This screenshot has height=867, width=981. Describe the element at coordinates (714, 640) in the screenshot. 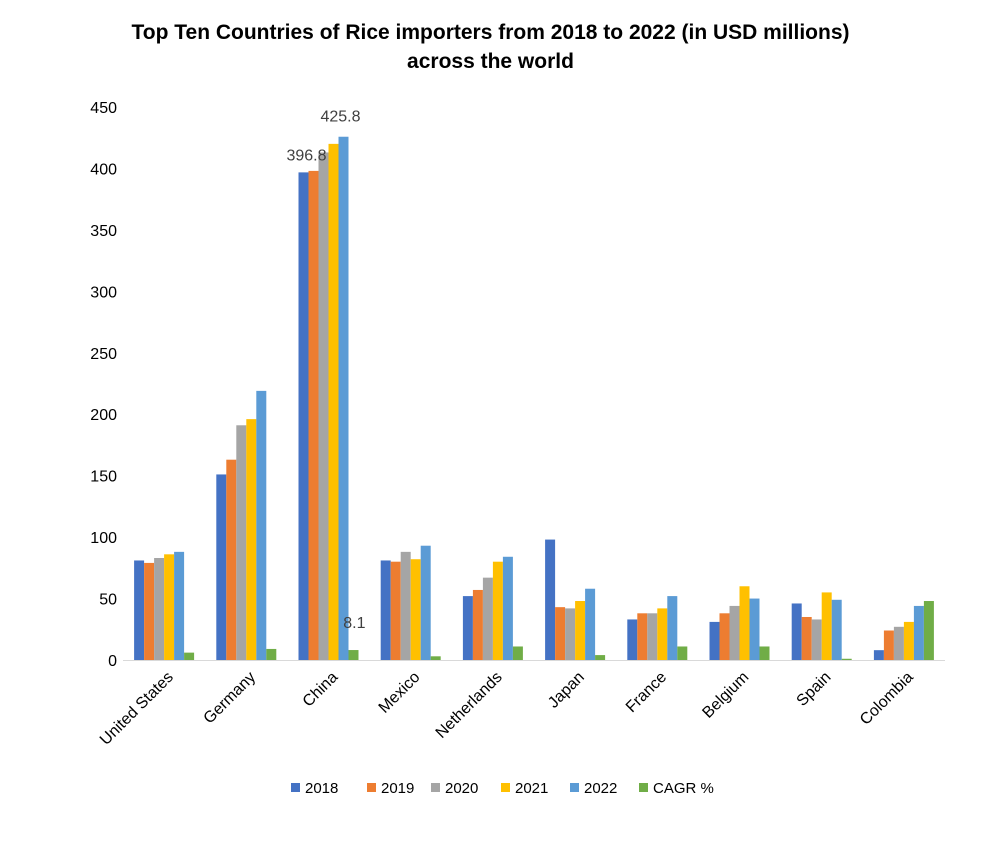

I see `bar-belgium-2018` at that location.